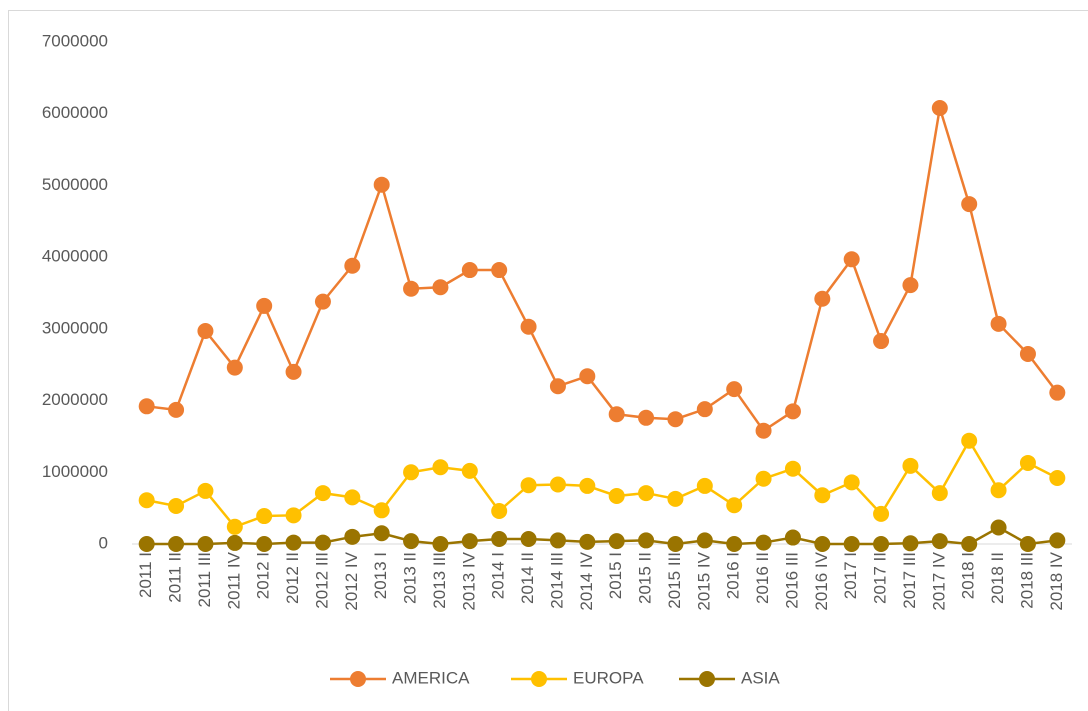 The height and width of the screenshot is (711, 1088). I want to click on y-tick-label: 5000000, so click(75, 184).